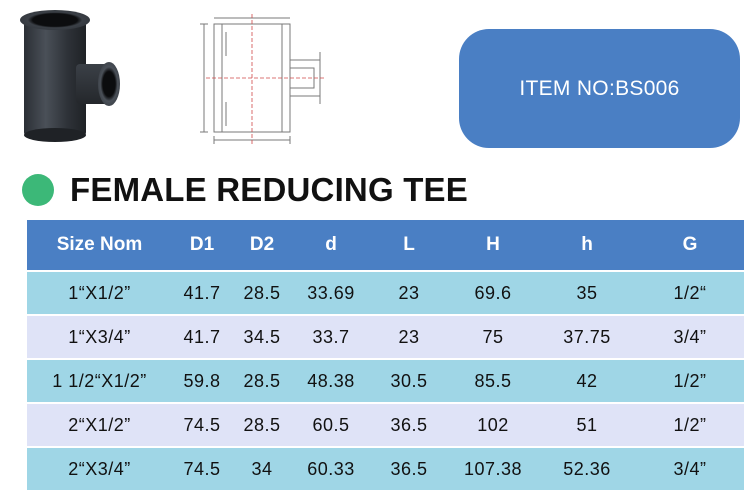 Image resolution: width=750 pixels, height=497 pixels. What do you see at coordinates (55, 135) in the screenshot?
I see `tee-bottom` at bounding box center [55, 135].